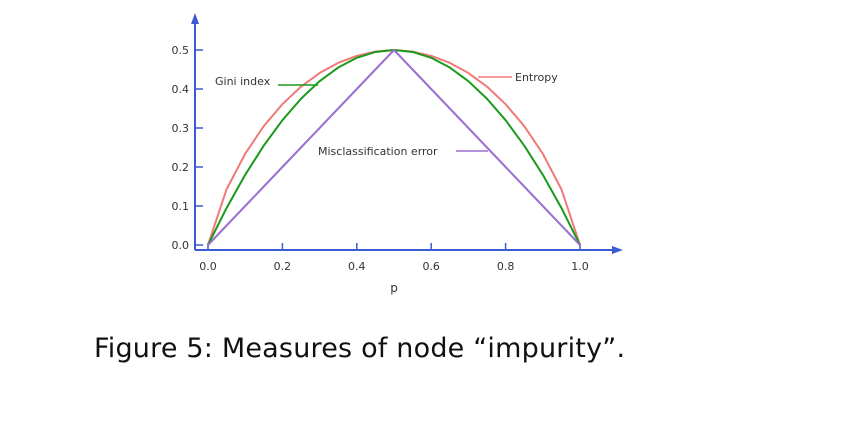 This screenshot has height=422, width=860. Describe the element at coordinates (243, 81) in the screenshot. I see `gini-index-annotation: Gini index` at that location.